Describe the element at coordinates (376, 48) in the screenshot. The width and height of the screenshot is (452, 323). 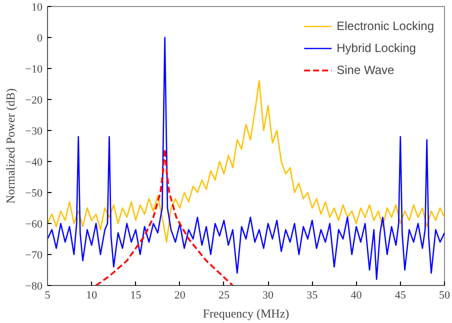
I see `legend-label: Hybrid Locking` at that location.